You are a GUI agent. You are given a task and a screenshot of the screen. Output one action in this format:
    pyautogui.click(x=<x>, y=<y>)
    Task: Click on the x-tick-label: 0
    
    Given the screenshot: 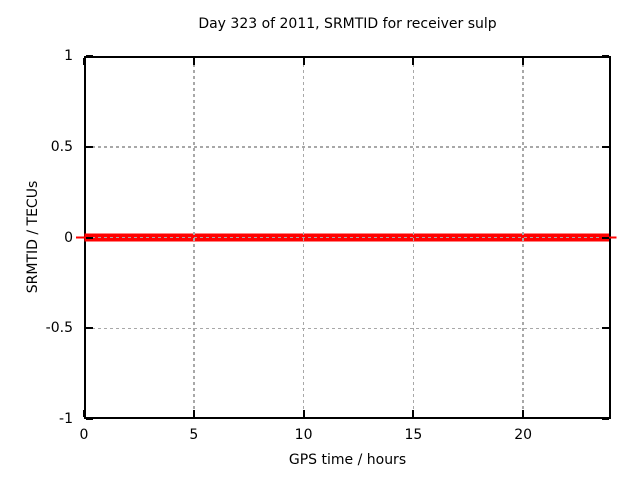 What is the action you would take?
    pyautogui.click(x=84, y=435)
    